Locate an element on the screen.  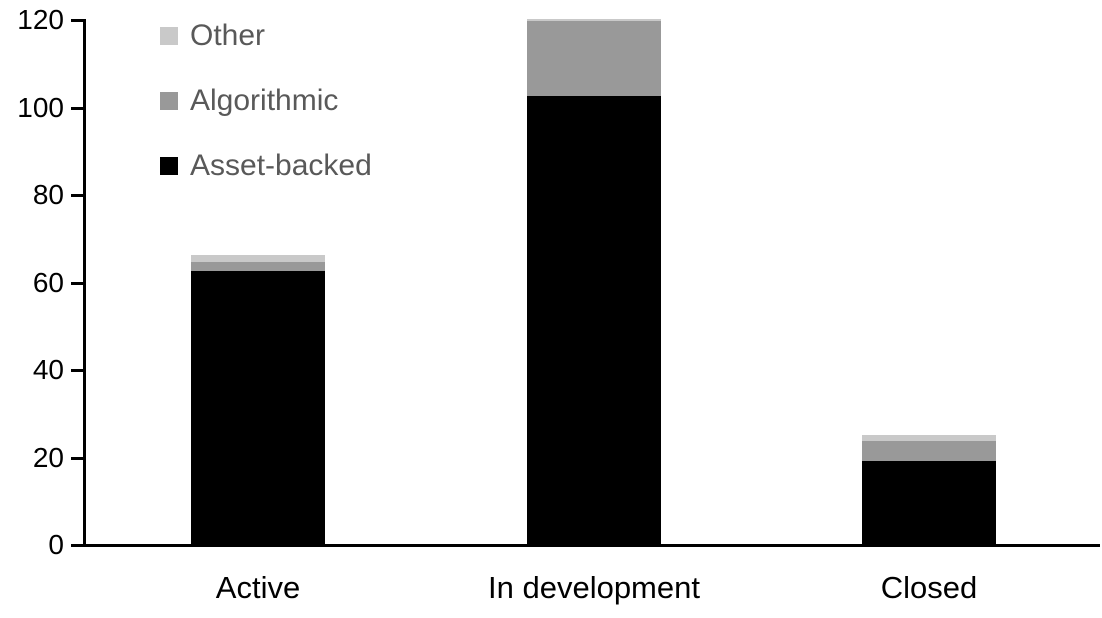
bar-segment-algorithmic-in-development is located at coordinates (594, 58).